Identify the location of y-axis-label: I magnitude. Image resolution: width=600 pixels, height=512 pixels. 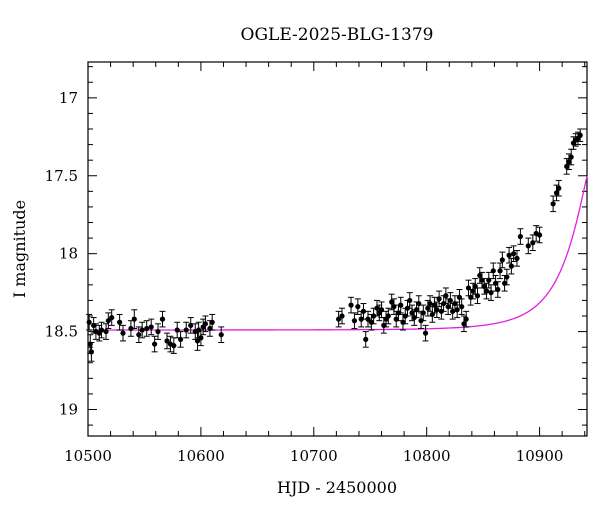
(19, 249).